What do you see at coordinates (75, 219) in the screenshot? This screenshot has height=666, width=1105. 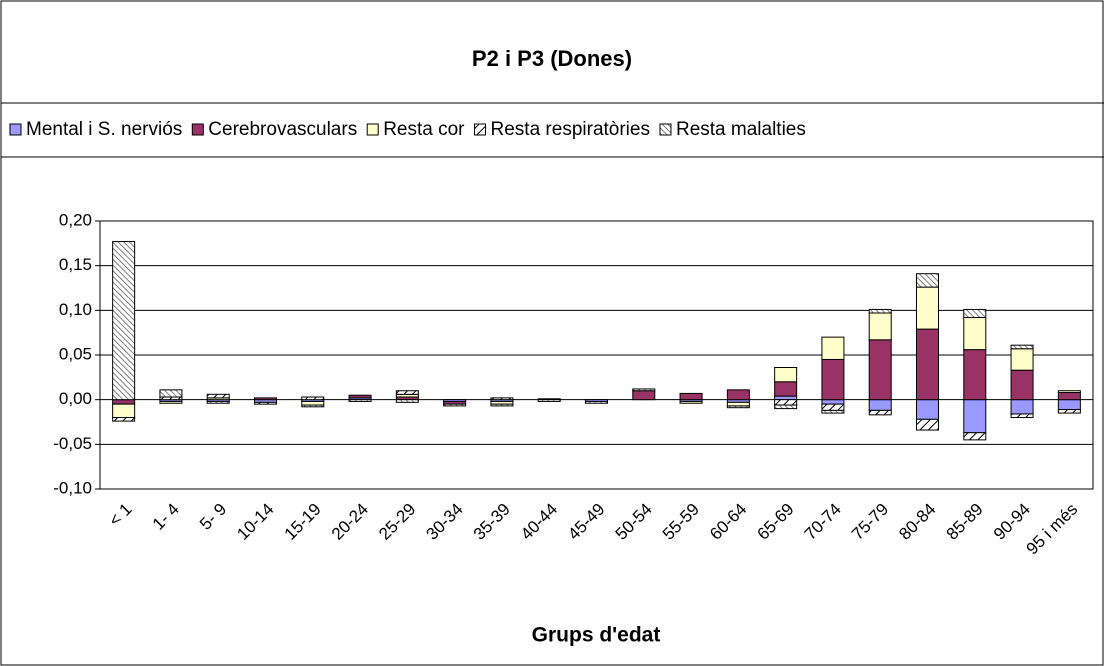 I see `y-tick-label: 0,20` at bounding box center [75, 219].